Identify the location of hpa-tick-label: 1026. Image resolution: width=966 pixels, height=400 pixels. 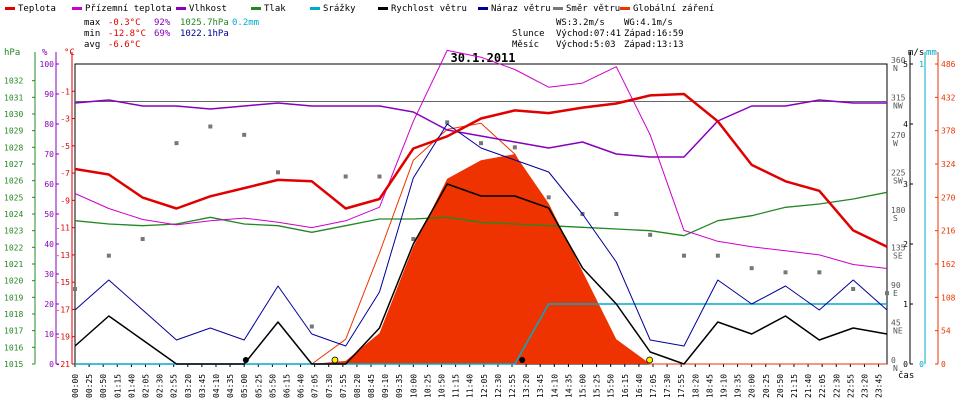
(13, 181).